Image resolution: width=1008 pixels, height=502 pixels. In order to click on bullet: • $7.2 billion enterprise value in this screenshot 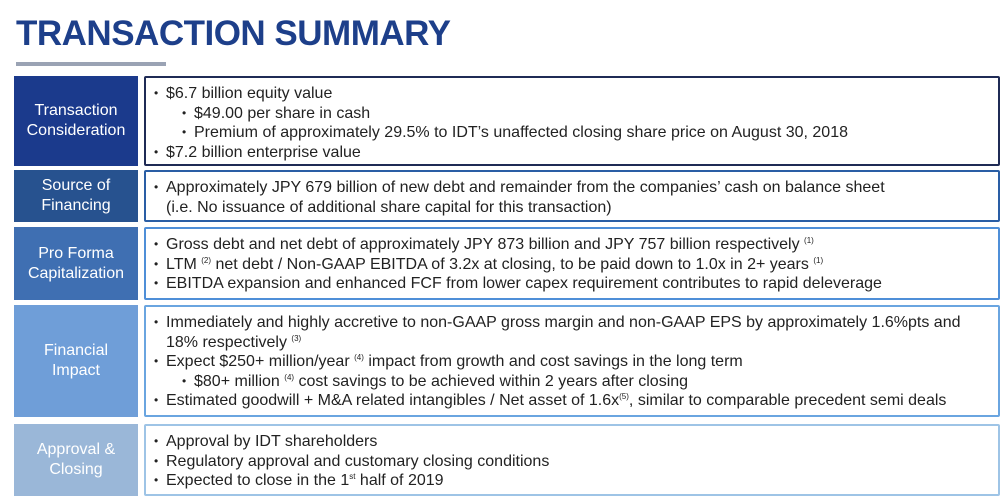, I will do `click(571, 153)`.